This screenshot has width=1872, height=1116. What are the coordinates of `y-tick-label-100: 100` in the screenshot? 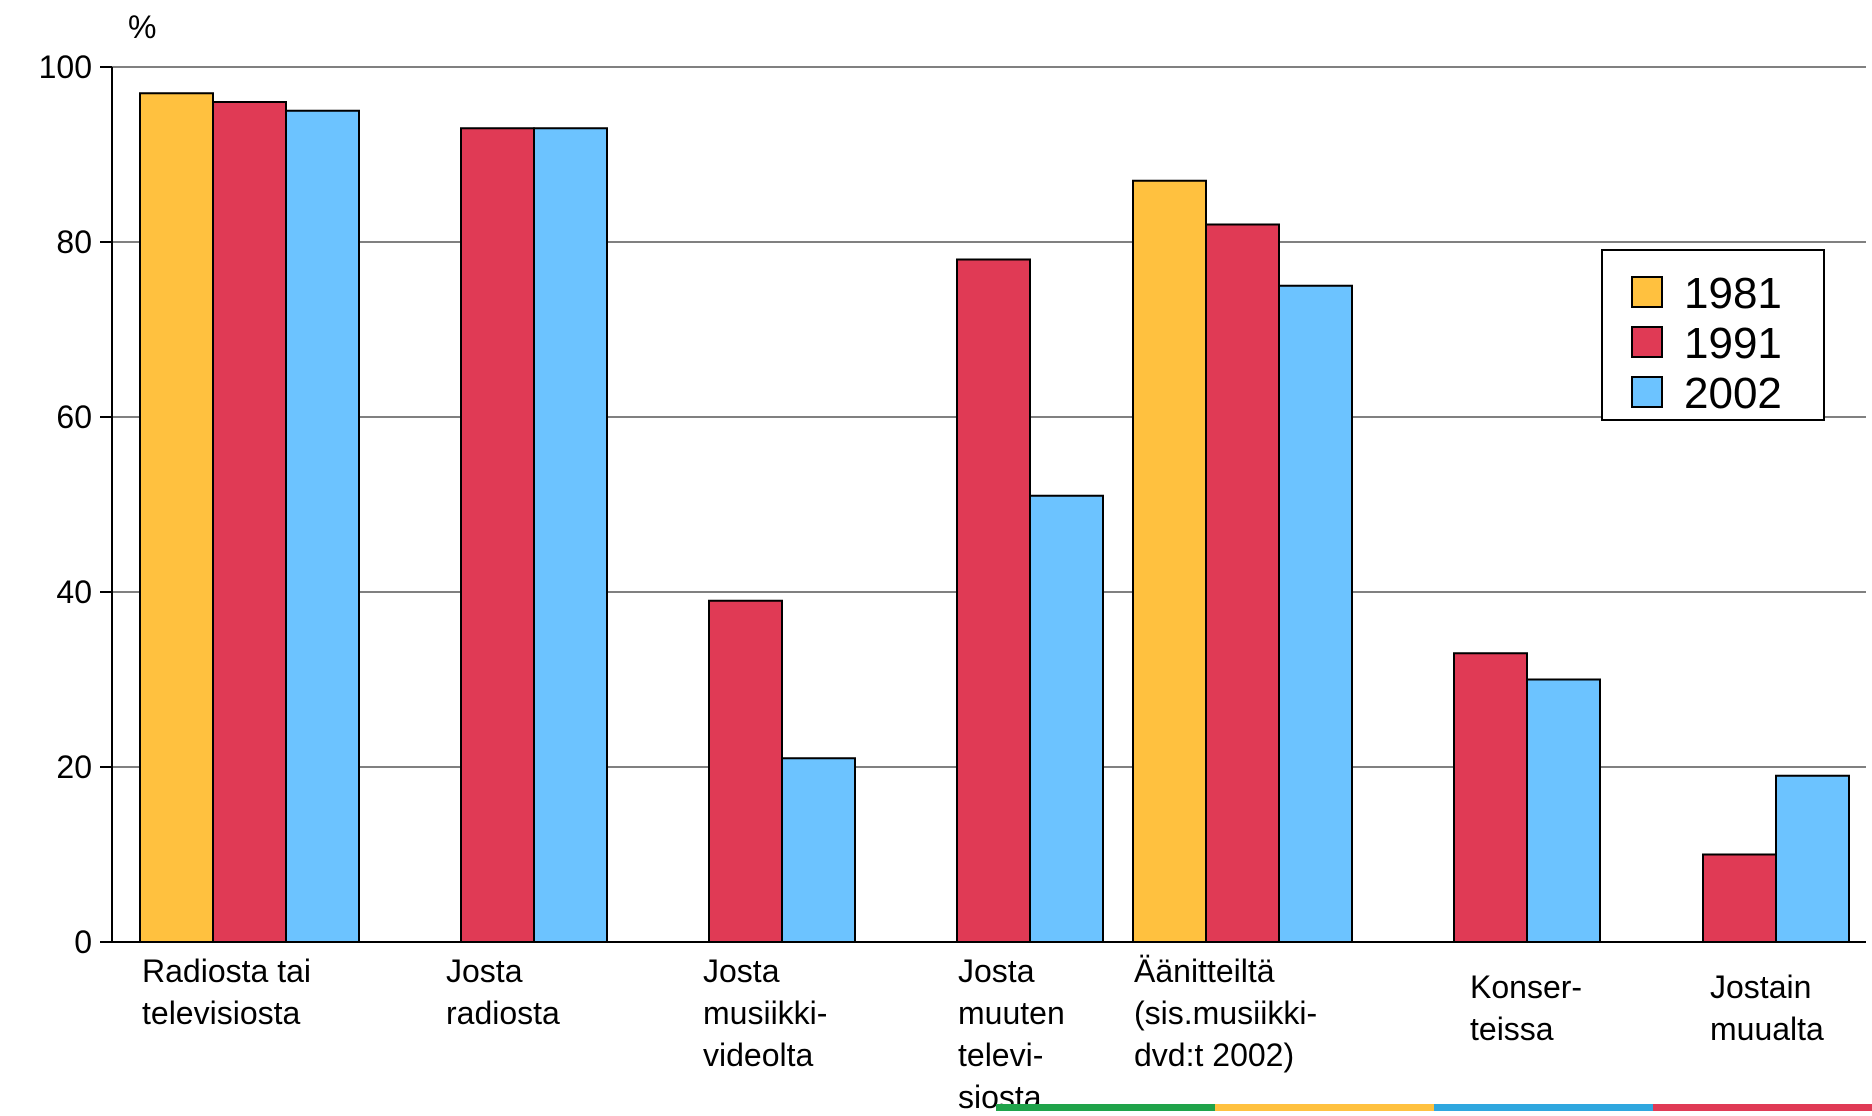 It's located at (65, 67).